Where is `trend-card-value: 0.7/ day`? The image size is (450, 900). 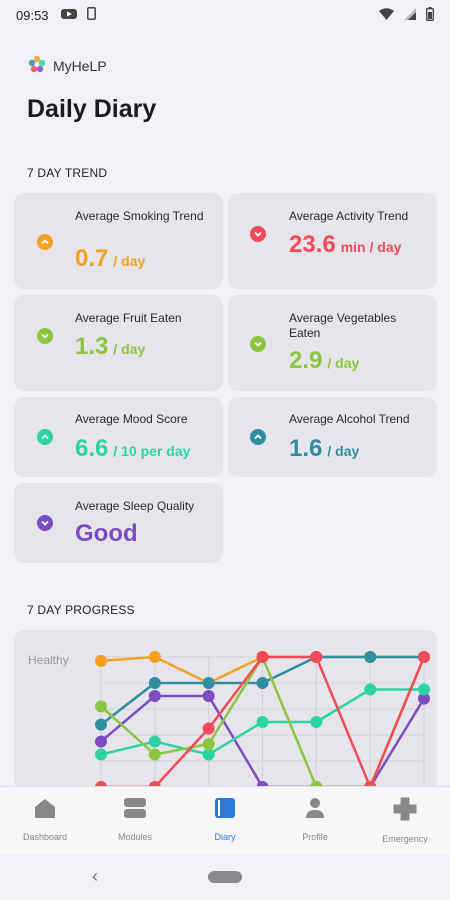 trend-card-value: 0.7/ day is located at coordinates (110, 258).